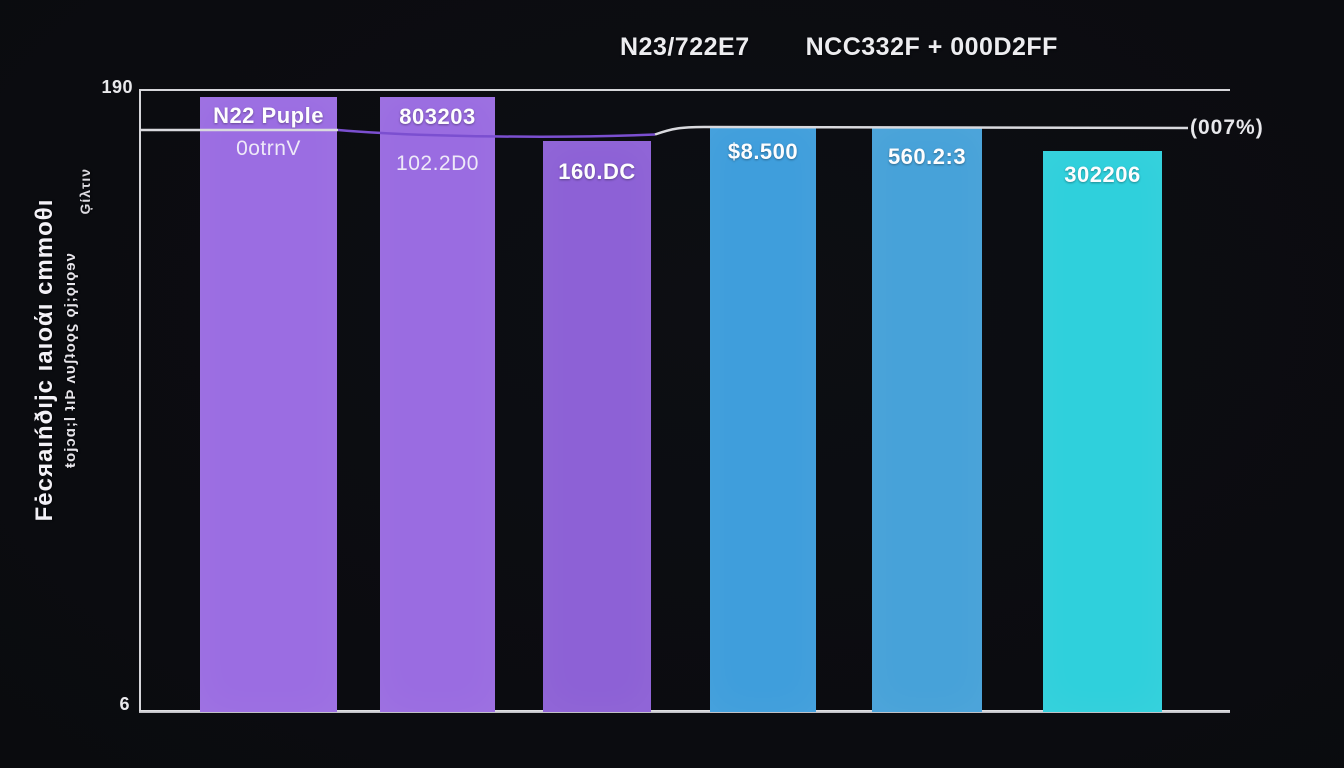 The width and height of the screenshot is (1344, 768). Describe the element at coordinates (597, 426) in the screenshot. I see `bar-160dc: 160.DC` at that location.